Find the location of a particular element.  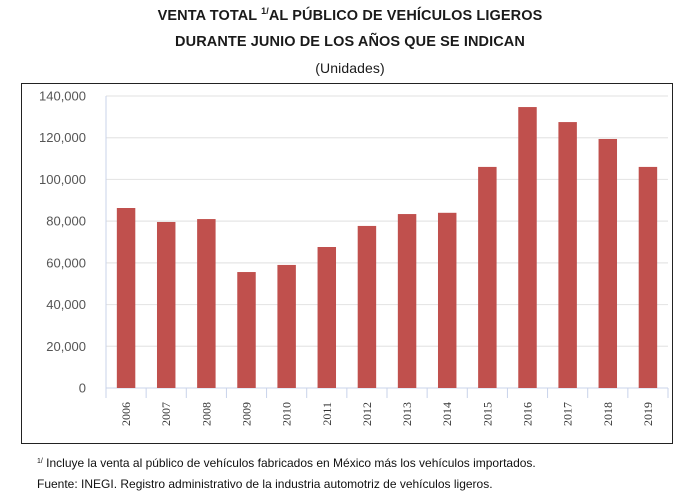

y-tick-label: 80,000 is located at coordinates (66, 221).